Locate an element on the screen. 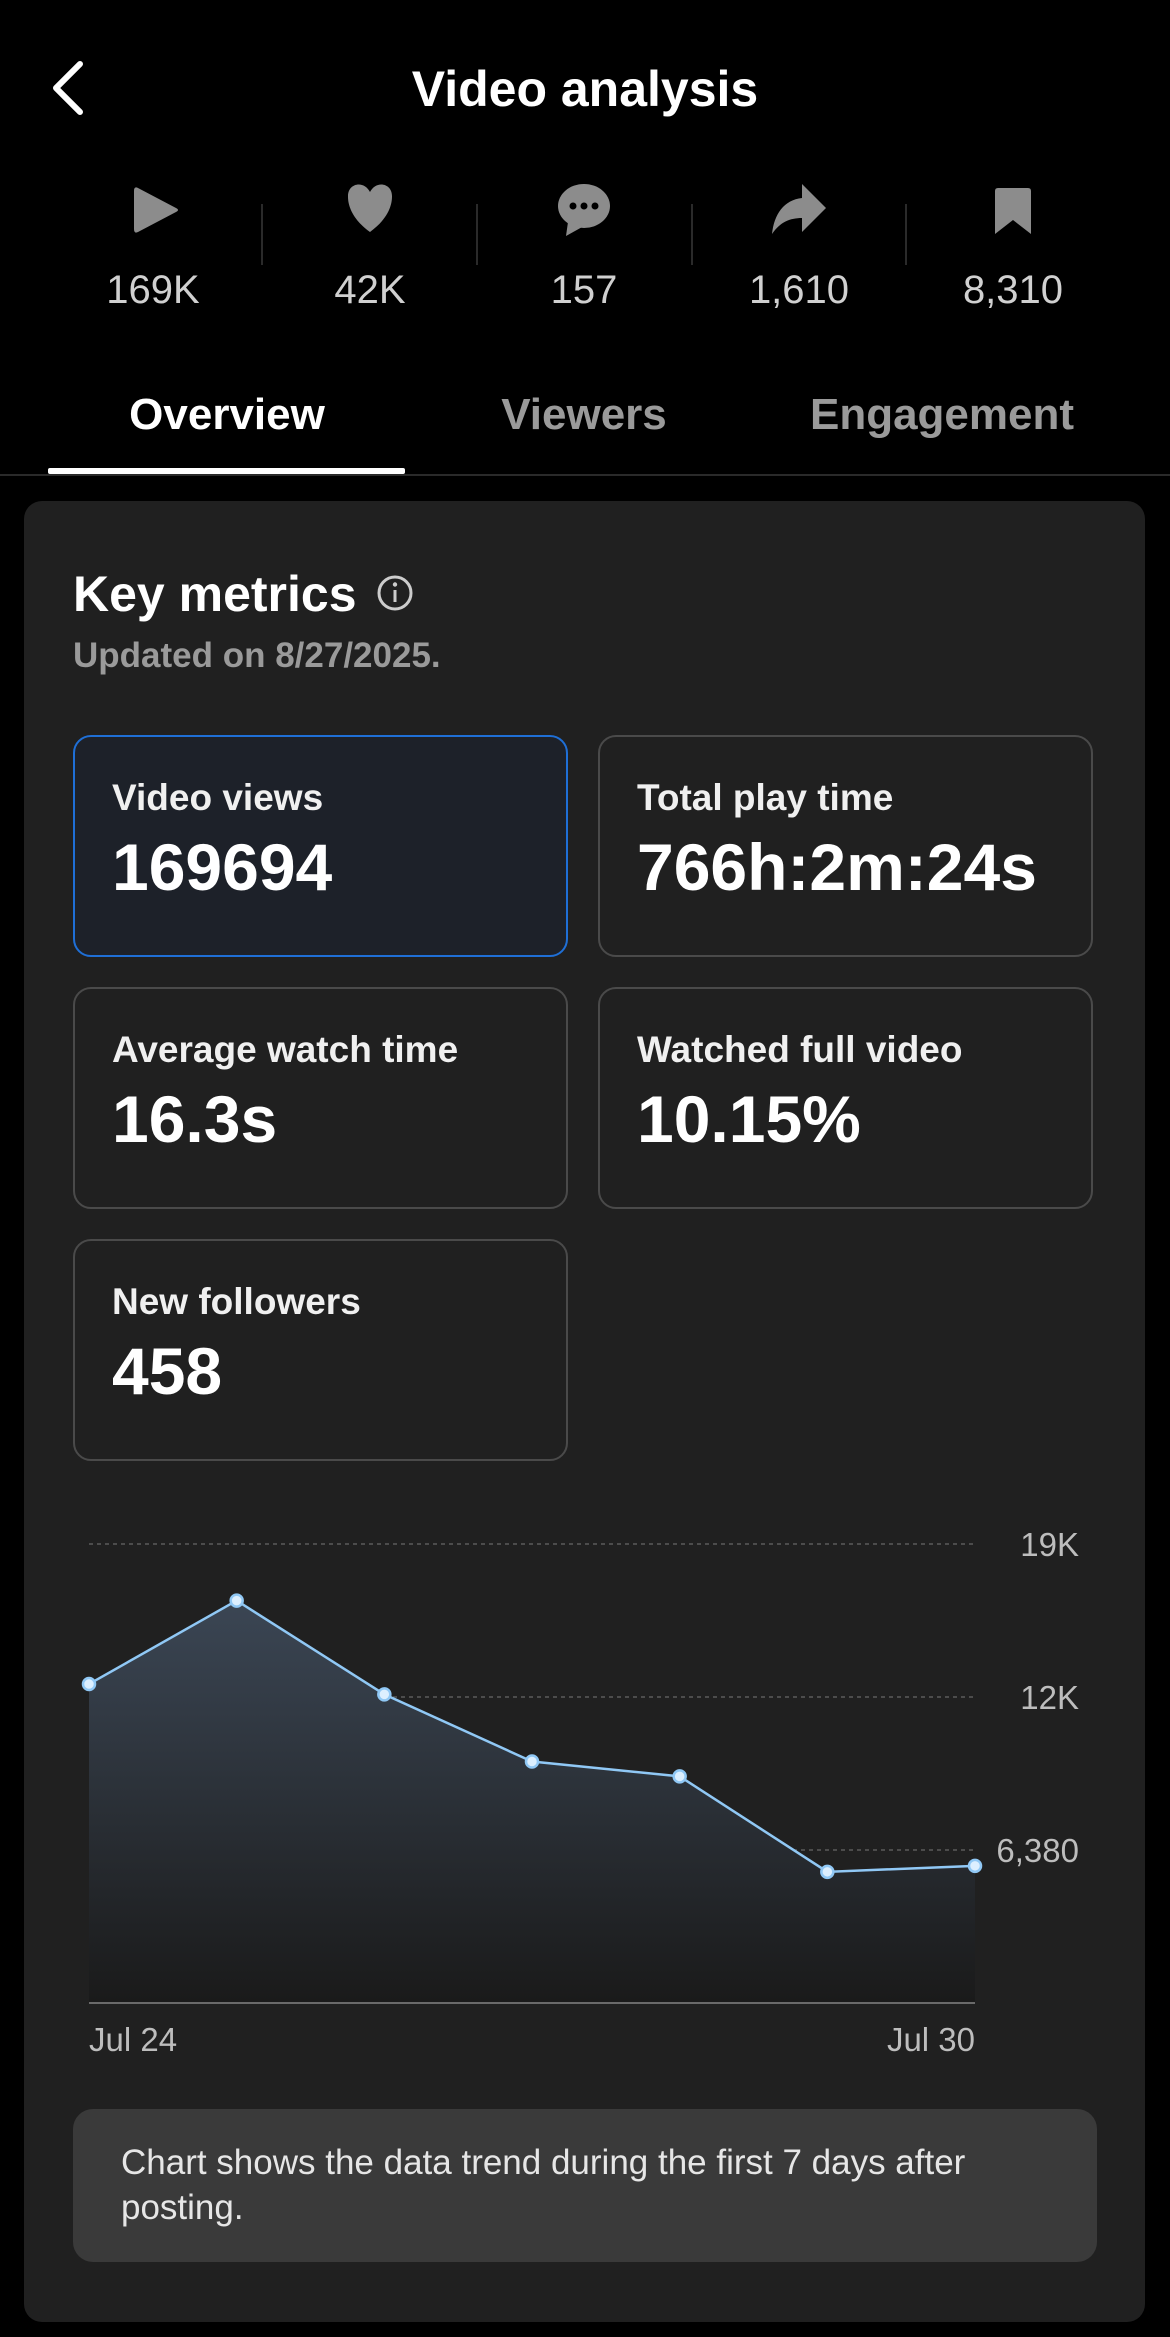  metric-tile: New followers 458 is located at coordinates (320, 1350).